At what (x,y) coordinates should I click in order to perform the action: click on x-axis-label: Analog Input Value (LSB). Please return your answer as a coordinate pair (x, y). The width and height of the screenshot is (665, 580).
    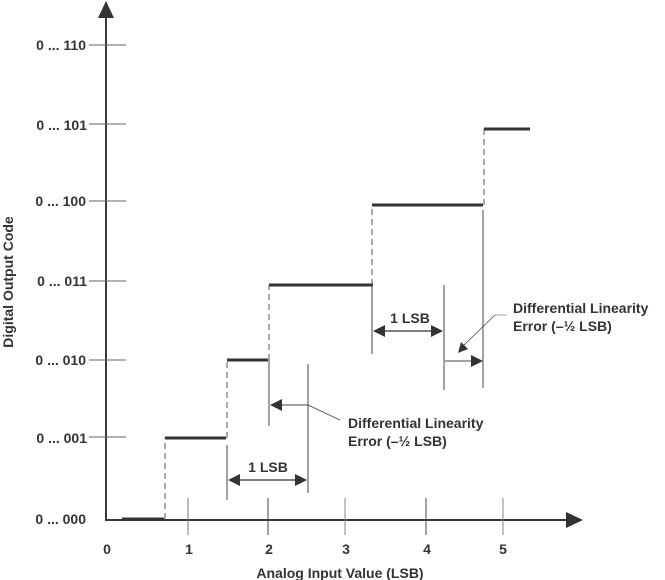
    Looking at the image, I should click on (339, 572).